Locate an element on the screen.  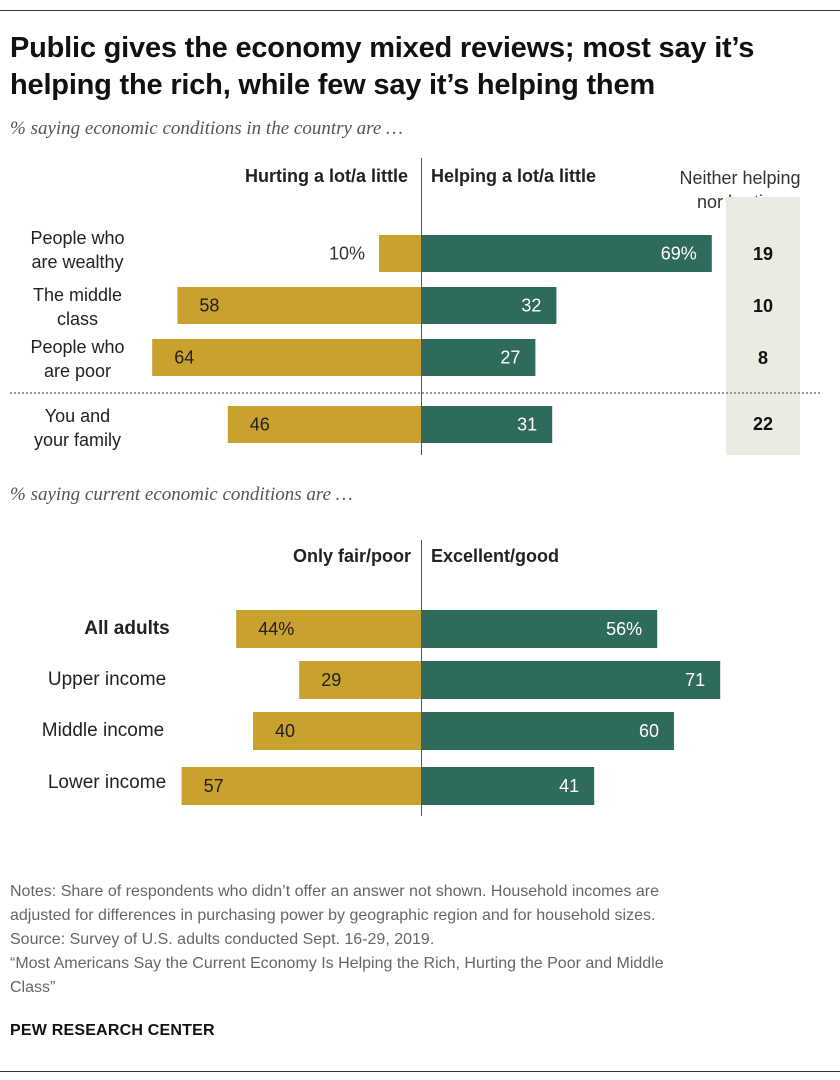
row-label-all-adults: All adults is located at coordinates (127, 628).